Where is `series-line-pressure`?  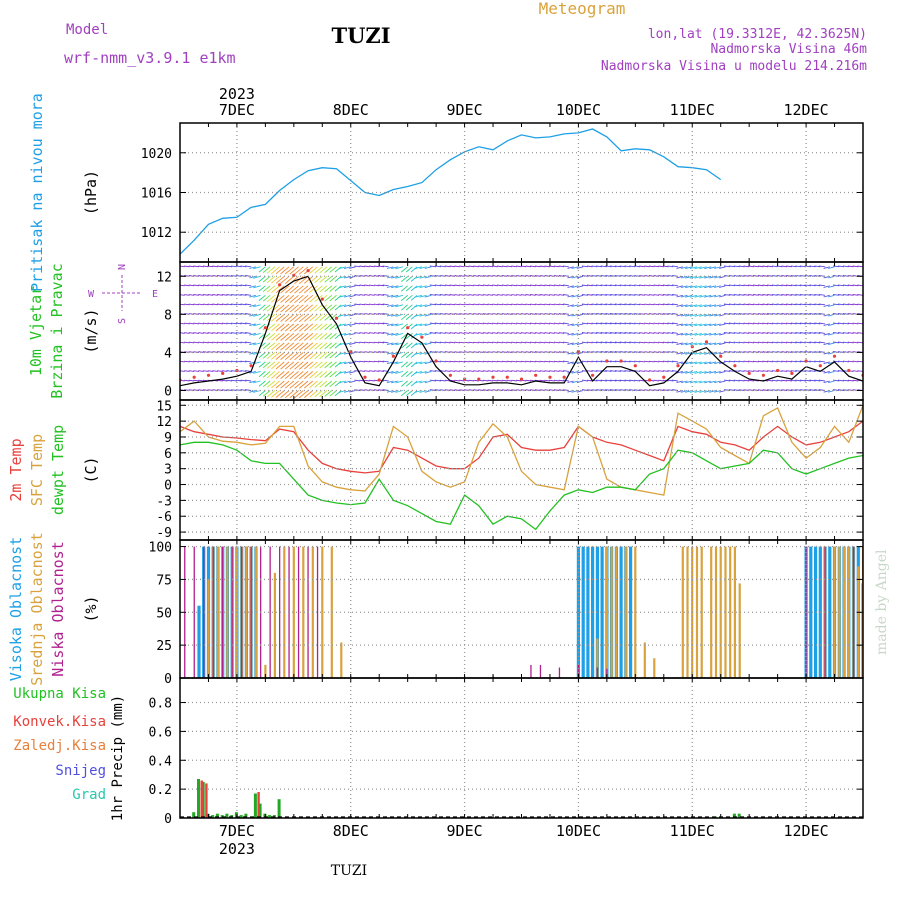
series-line-pressure is located at coordinates (451, 191).